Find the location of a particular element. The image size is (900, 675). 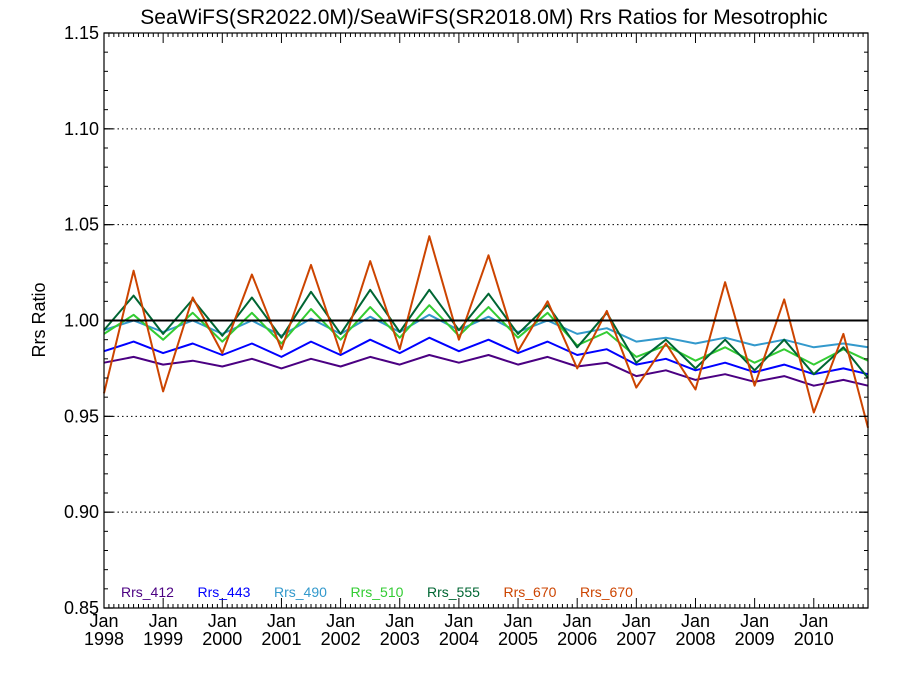

x-tick-year-label: 2003 is located at coordinates (400, 639).